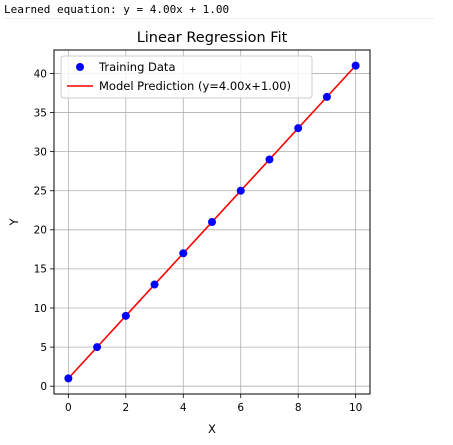 The width and height of the screenshot is (453, 445). What do you see at coordinates (40, 309) in the screenshot?
I see `y-tick-label: 10` at bounding box center [40, 309].